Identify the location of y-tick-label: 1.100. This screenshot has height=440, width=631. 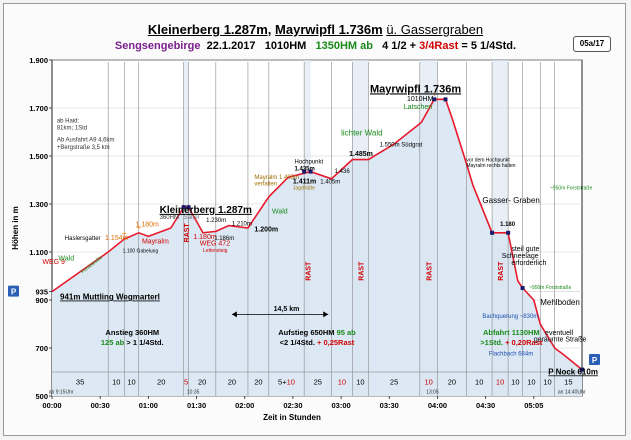
(38, 252).